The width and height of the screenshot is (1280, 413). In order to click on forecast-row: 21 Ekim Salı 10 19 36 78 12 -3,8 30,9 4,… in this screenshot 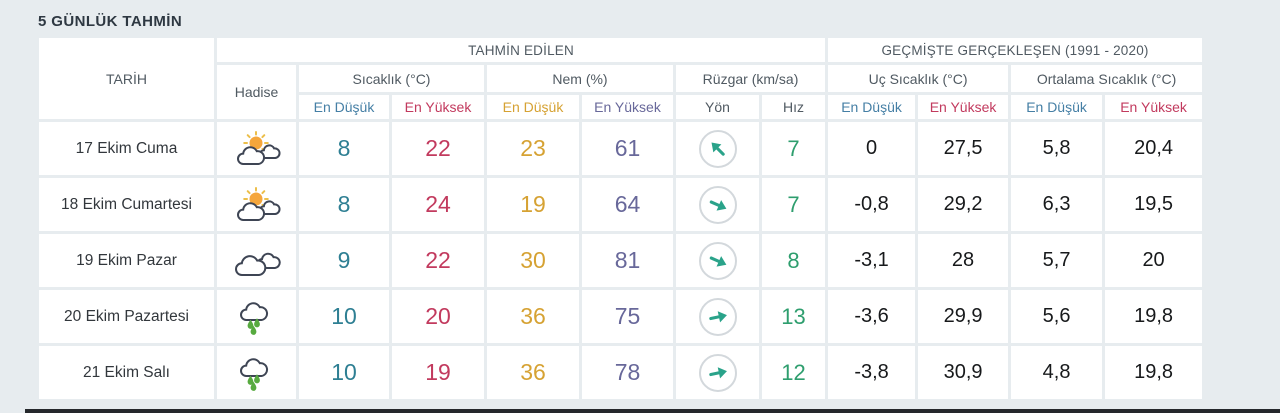, I will do `click(621, 372)`.